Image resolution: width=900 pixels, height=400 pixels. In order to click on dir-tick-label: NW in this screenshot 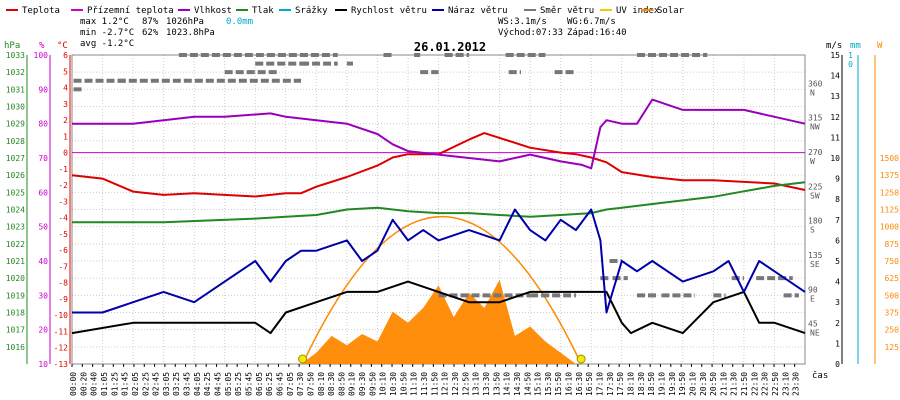, I will do `click(815, 127)`.